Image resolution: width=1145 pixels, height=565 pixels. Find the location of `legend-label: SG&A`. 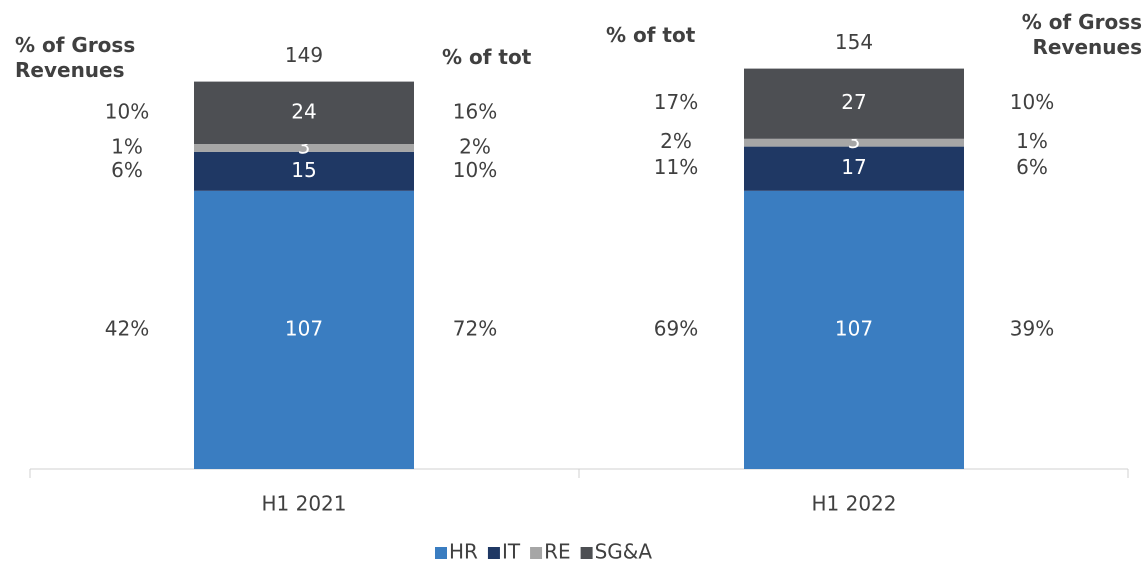

legend-label: SG&A is located at coordinates (624, 552).